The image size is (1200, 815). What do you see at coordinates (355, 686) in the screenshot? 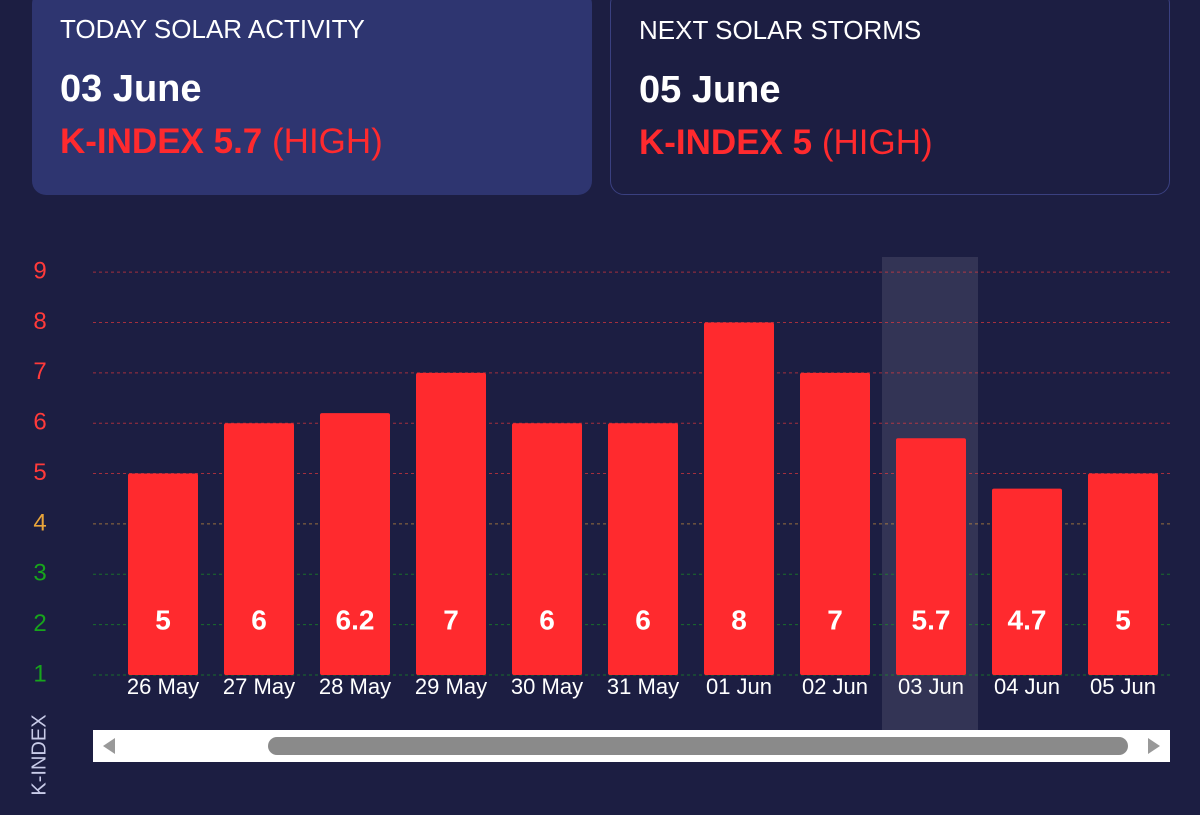
I see `x-tick-label: 28 May` at bounding box center [355, 686].